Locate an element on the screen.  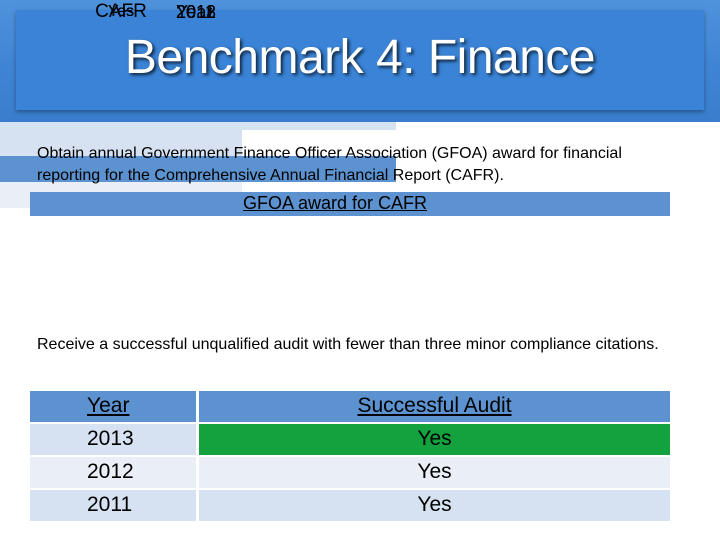
gfoa-header-year: Year is located at coordinates (194, 12).